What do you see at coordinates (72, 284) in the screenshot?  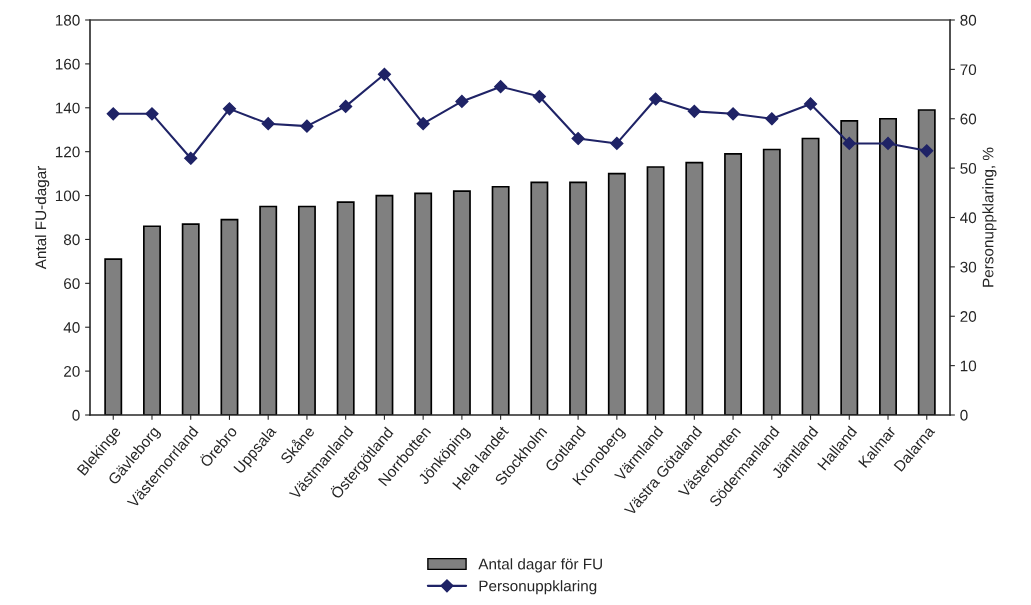 I see `y-tick-label: 60` at bounding box center [72, 284].